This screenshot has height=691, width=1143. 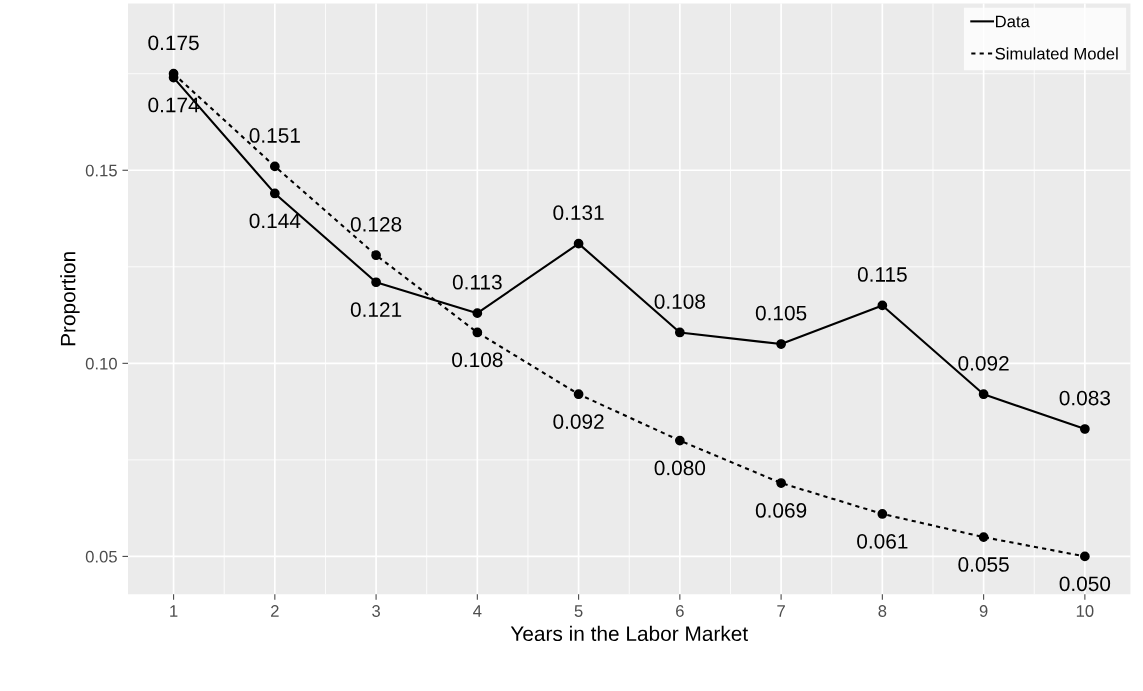 What do you see at coordinates (101, 170) in the screenshot?
I see `y-tick-label: 0.15` at bounding box center [101, 170].